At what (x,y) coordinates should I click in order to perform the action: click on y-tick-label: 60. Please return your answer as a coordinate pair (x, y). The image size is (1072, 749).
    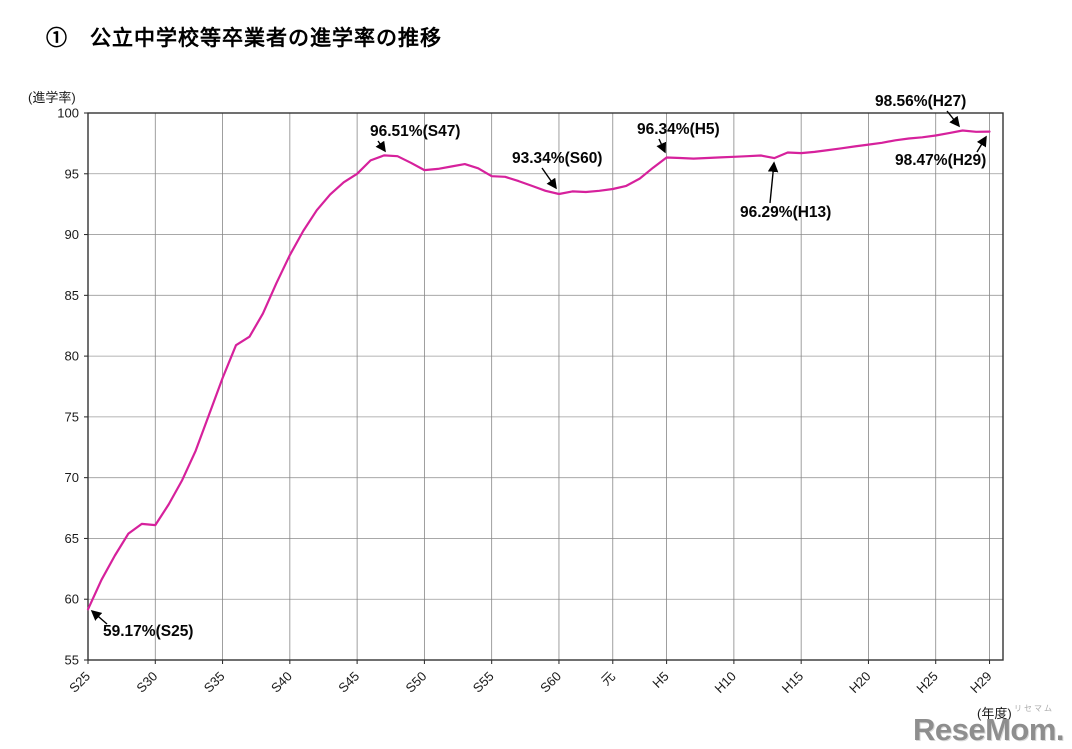
    Looking at the image, I should click on (72, 599).